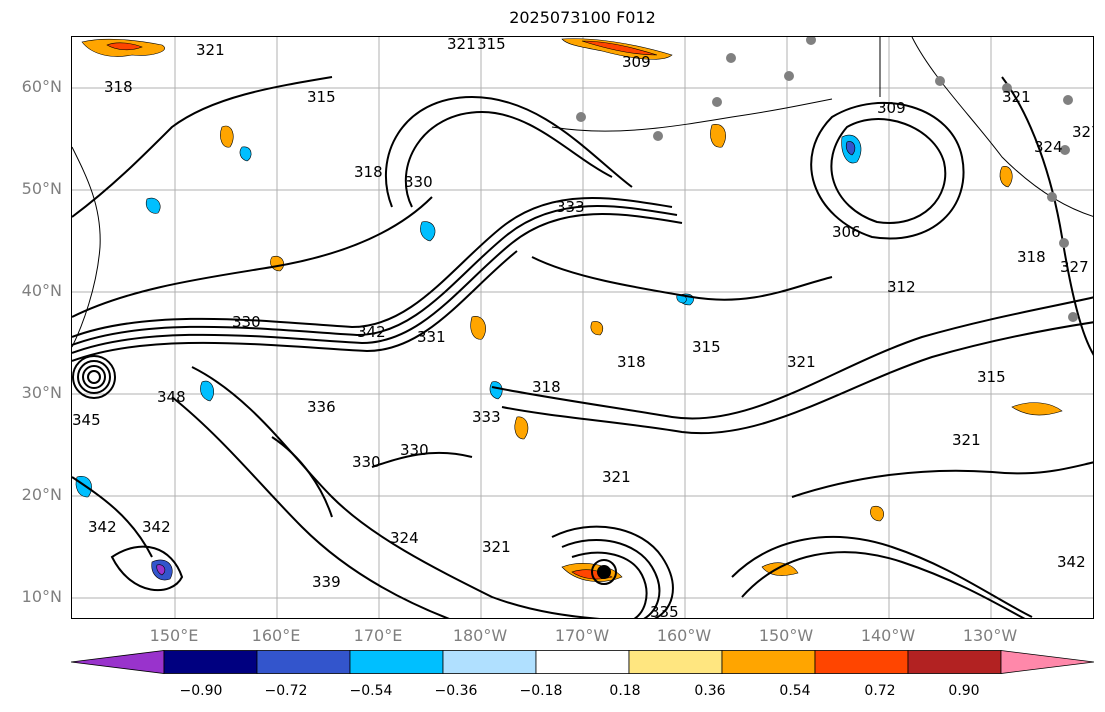 The width and height of the screenshot is (1105, 712). Describe the element at coordinates (664, 611) in the screenshot. I see `contour-label: 335` at that location.